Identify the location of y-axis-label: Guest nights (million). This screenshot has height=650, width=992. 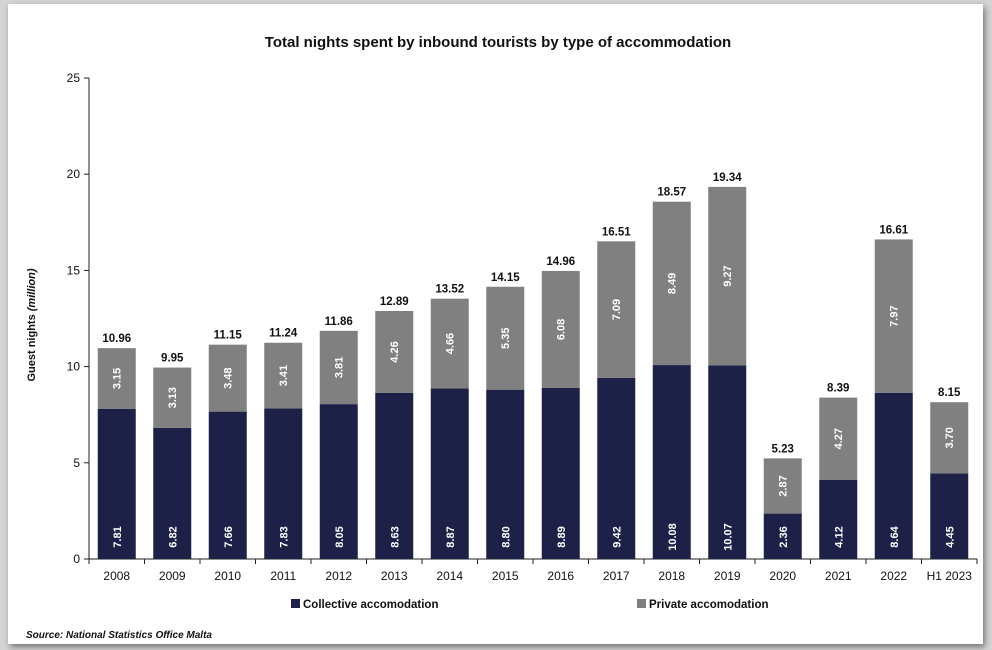
(32, 324).